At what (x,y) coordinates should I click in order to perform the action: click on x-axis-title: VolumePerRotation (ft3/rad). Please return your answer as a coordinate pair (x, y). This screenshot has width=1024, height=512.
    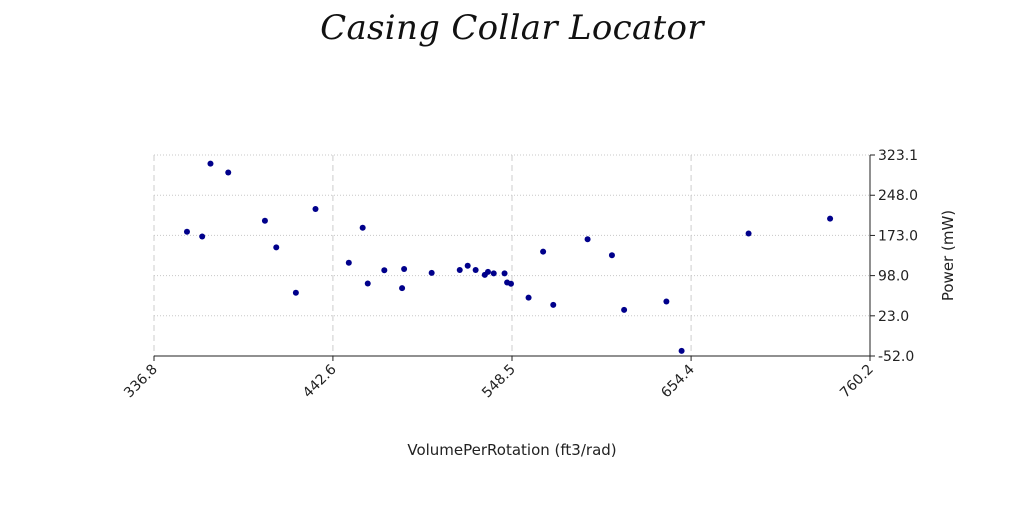
    Looking at the image, I should click on (511, 450).